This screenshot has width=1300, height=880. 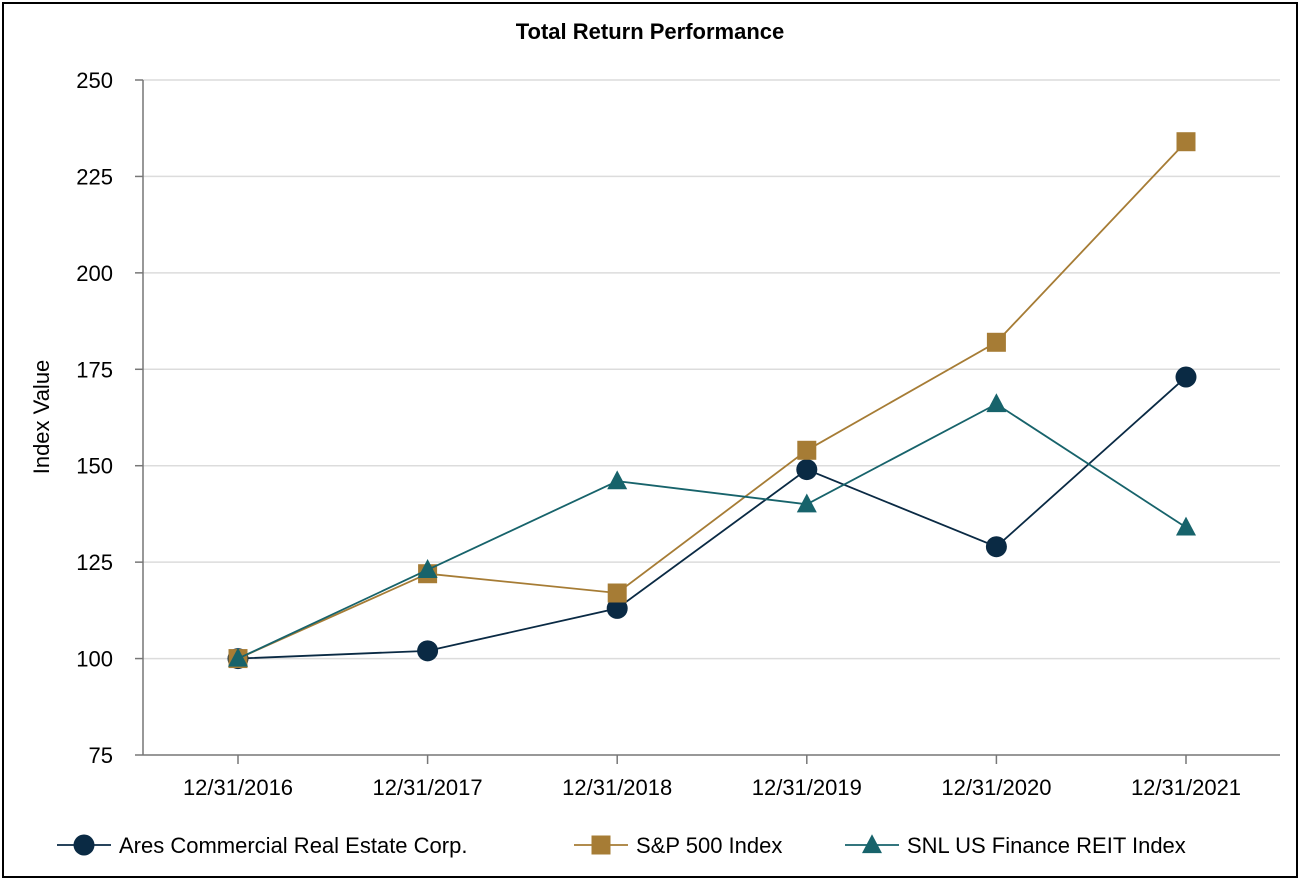 I want to click on legend-label: Ares Commercial Real Estate Corp., so click(x=293, y=845).